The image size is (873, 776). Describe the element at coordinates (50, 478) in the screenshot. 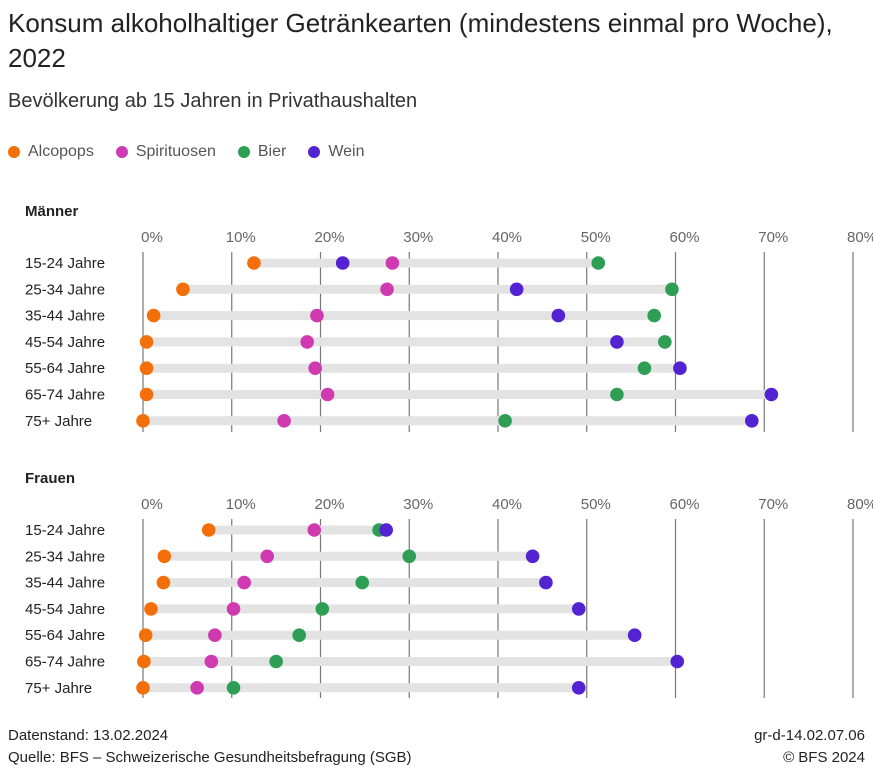

I see `panel-title: Frauen` at that location.